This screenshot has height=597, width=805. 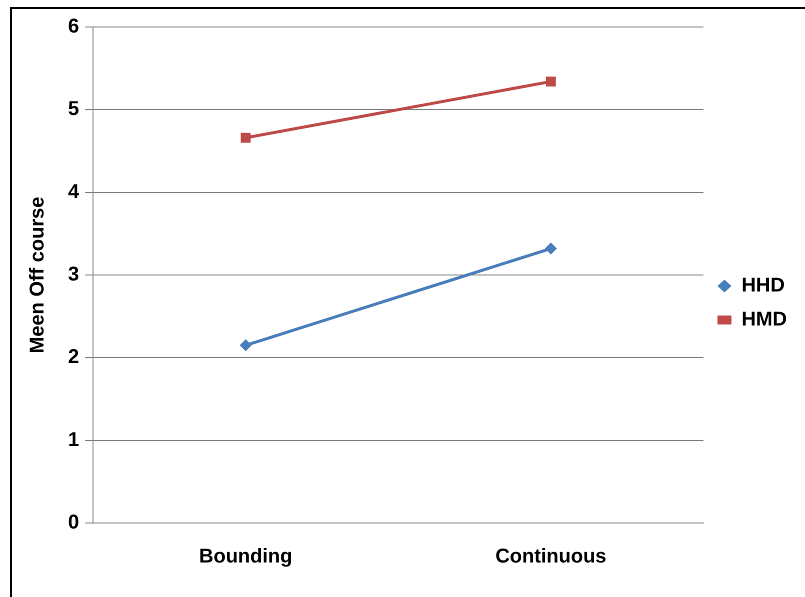 I want to click on x-tick-label: Bounding, so click(x=245, y=557).